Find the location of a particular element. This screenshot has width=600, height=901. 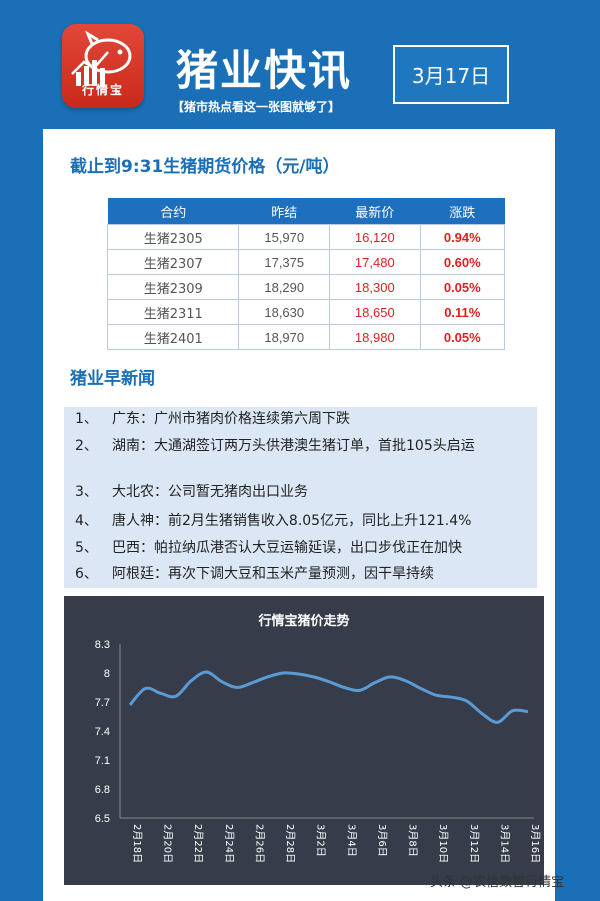

y-tick-label: 6.5 is located at coordinates (102, 819).